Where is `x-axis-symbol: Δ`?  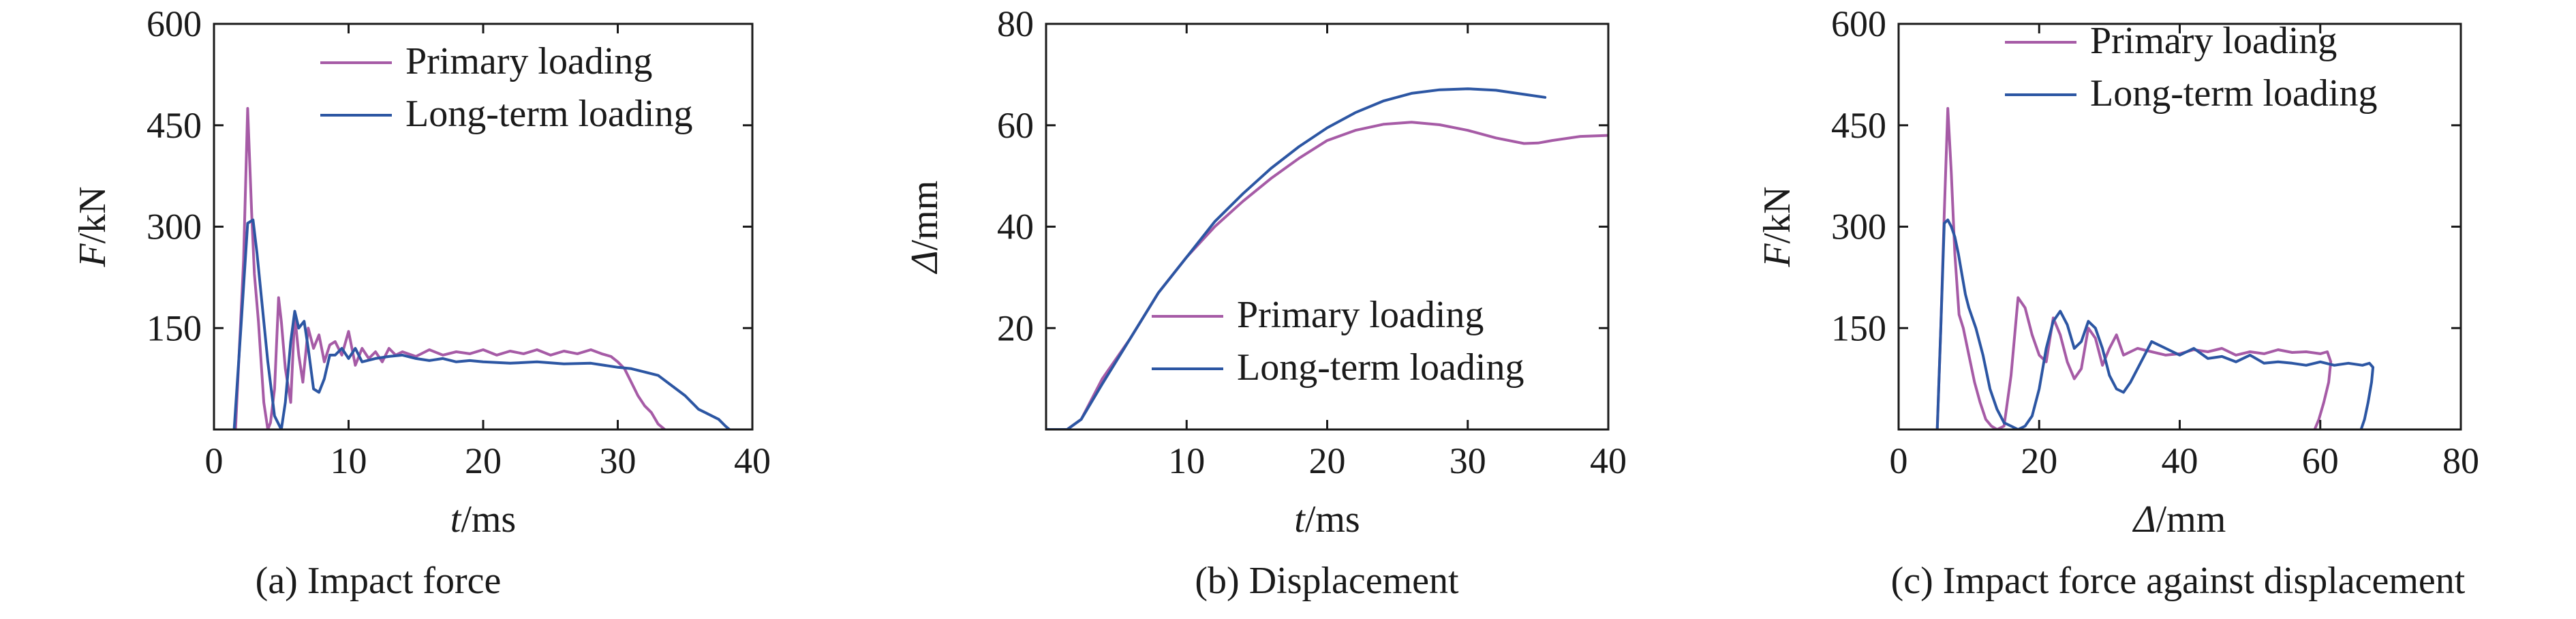 x-axis-symbol: Δ is located at coordinates (2144, 519).